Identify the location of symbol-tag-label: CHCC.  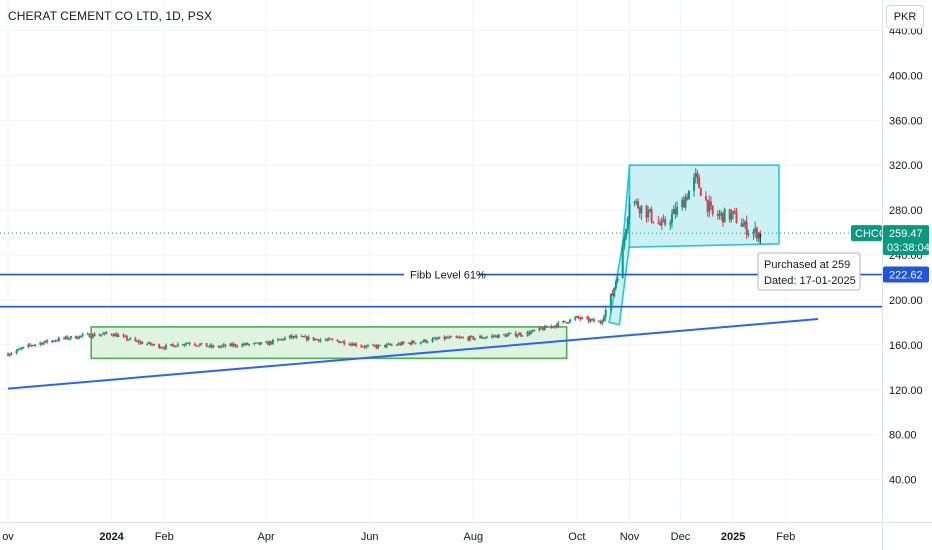
(871, 234).